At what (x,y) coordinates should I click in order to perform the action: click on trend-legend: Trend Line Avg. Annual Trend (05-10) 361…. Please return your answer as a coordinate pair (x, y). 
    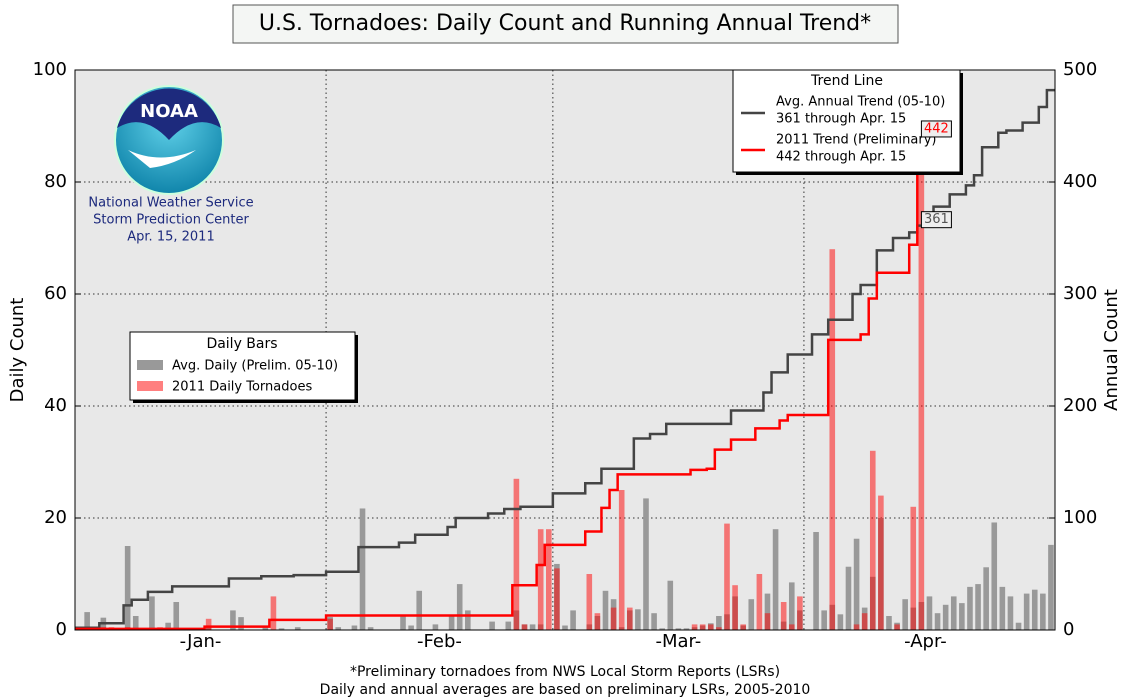
    Looking at the image, I should click on (847, 122).